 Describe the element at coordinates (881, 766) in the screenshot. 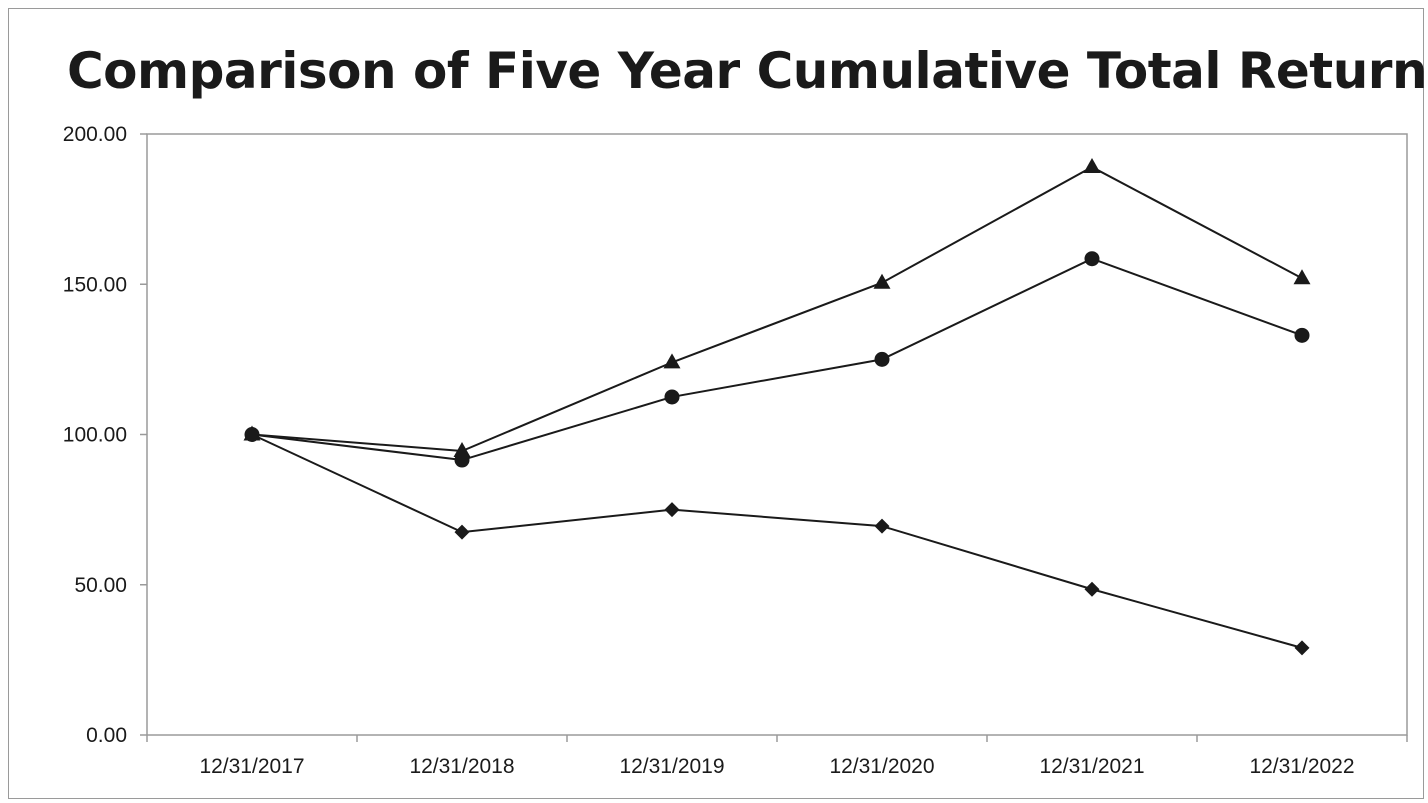

I see `x-tick-label: 12/31/2020` at that location.